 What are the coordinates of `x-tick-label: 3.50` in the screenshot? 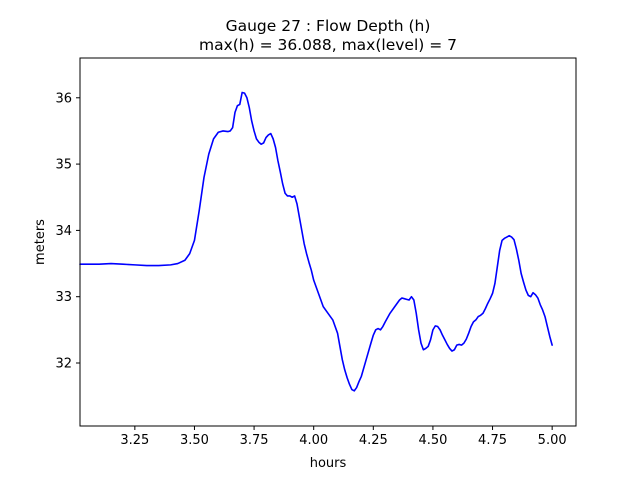 It's located at (194, 440).